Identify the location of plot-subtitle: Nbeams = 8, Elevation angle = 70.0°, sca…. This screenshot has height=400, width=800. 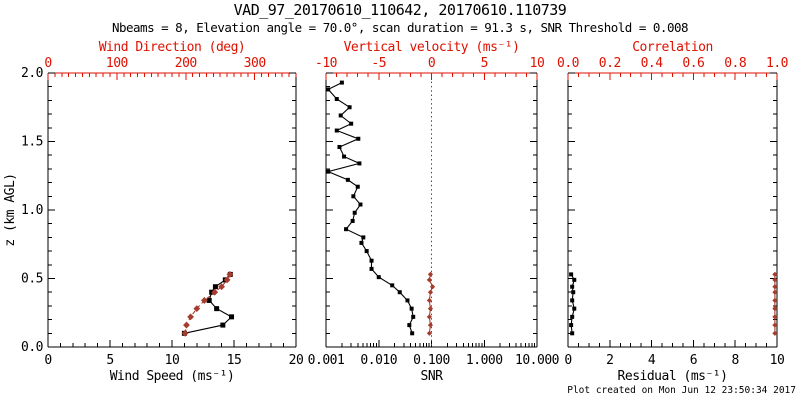
(400, 27).